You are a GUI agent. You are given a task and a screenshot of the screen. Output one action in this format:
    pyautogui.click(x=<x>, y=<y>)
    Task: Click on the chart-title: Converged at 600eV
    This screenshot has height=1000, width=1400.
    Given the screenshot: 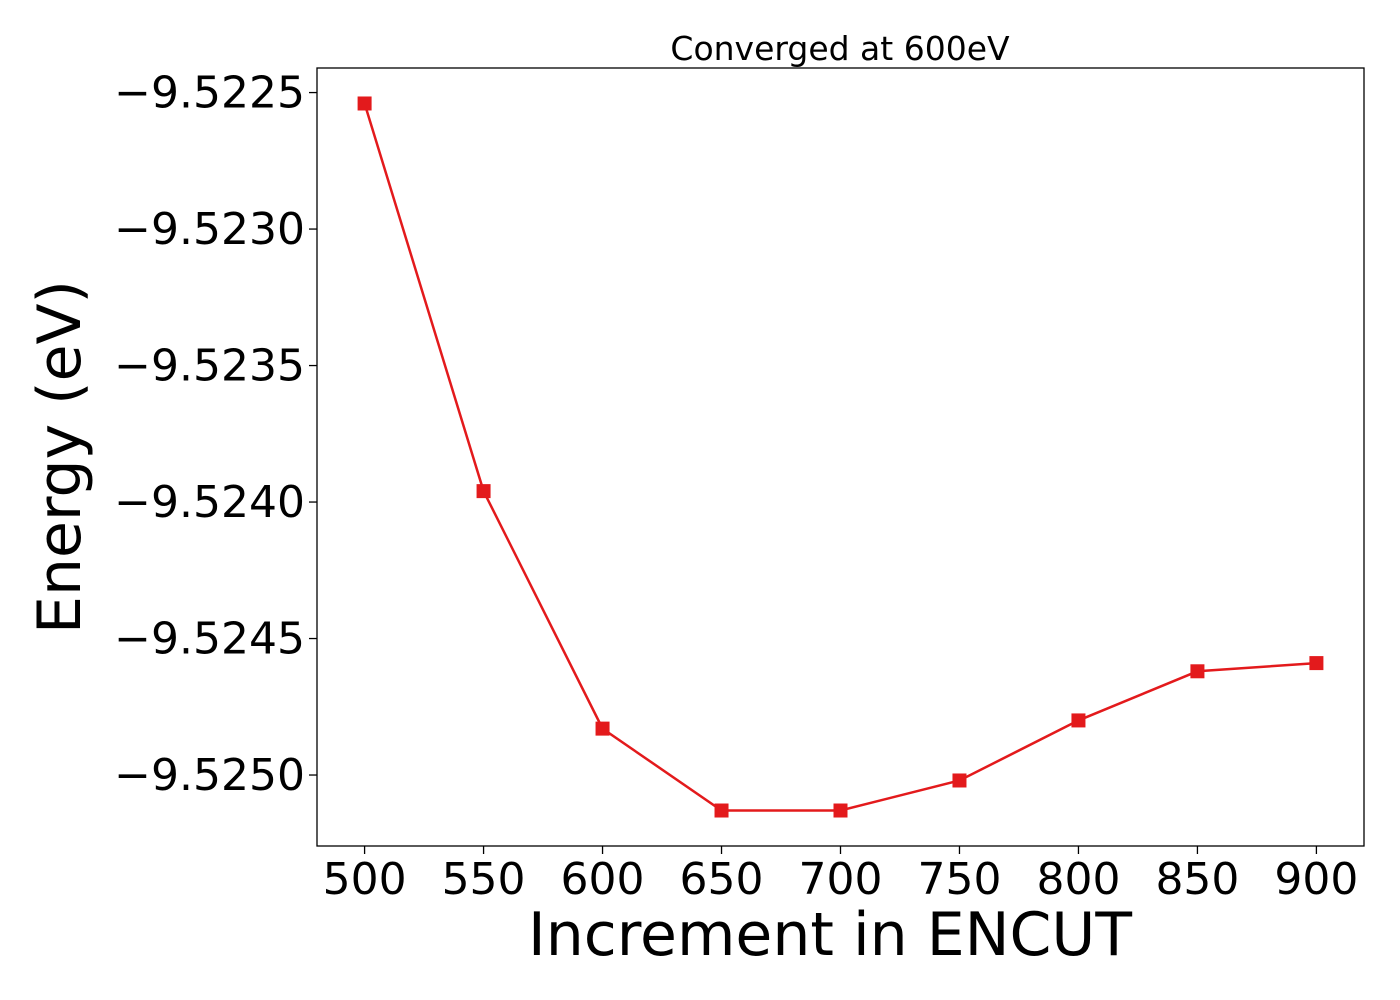 What is the action you would take?
    pyautogui.click(x=840, y=48)
    